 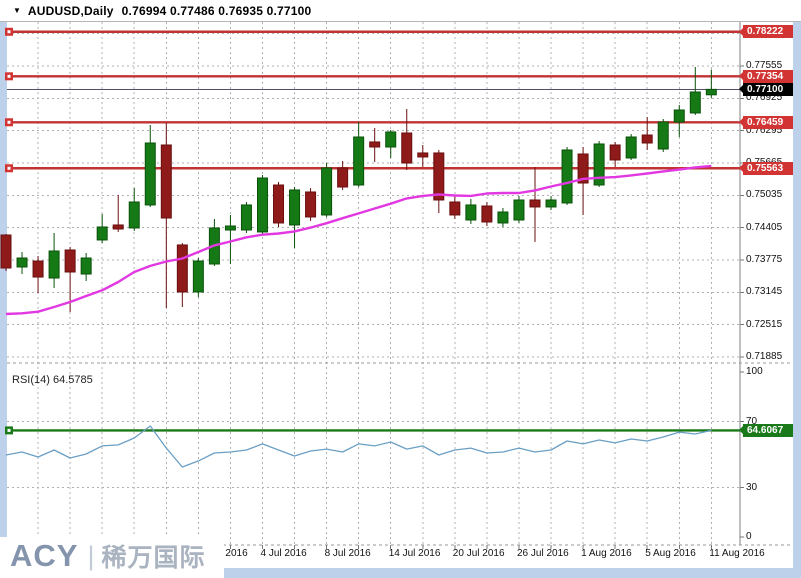 I want to click on rsi-line, so click(x=358, y=446).